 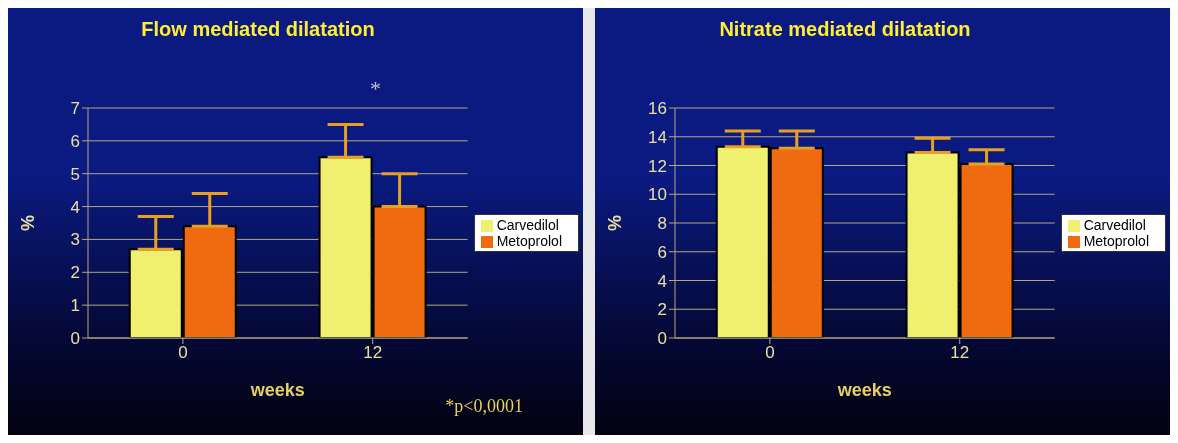 I want to click on chart-title: Nitrate mediated dilatation, so click(x=845, y=29).